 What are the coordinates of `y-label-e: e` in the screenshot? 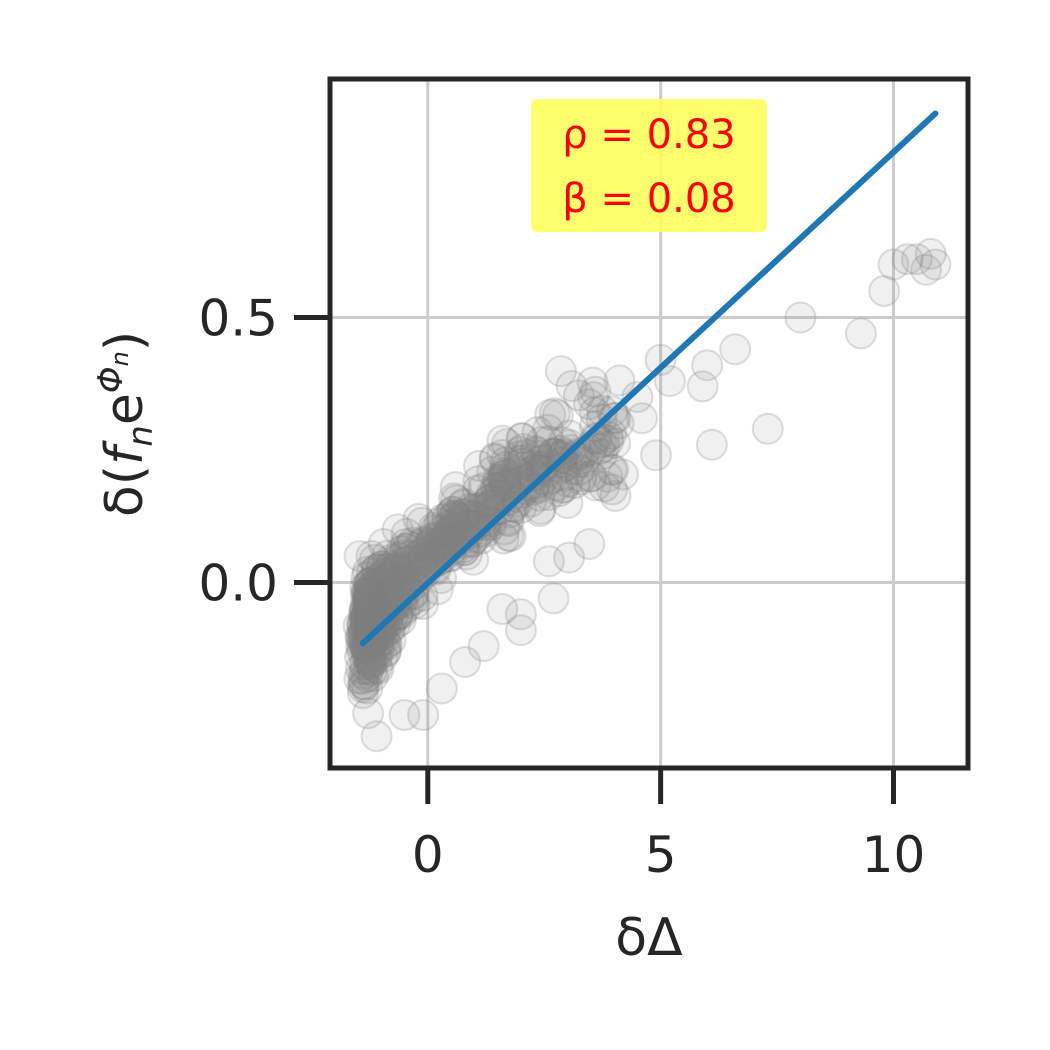 It's located at (125, 409).